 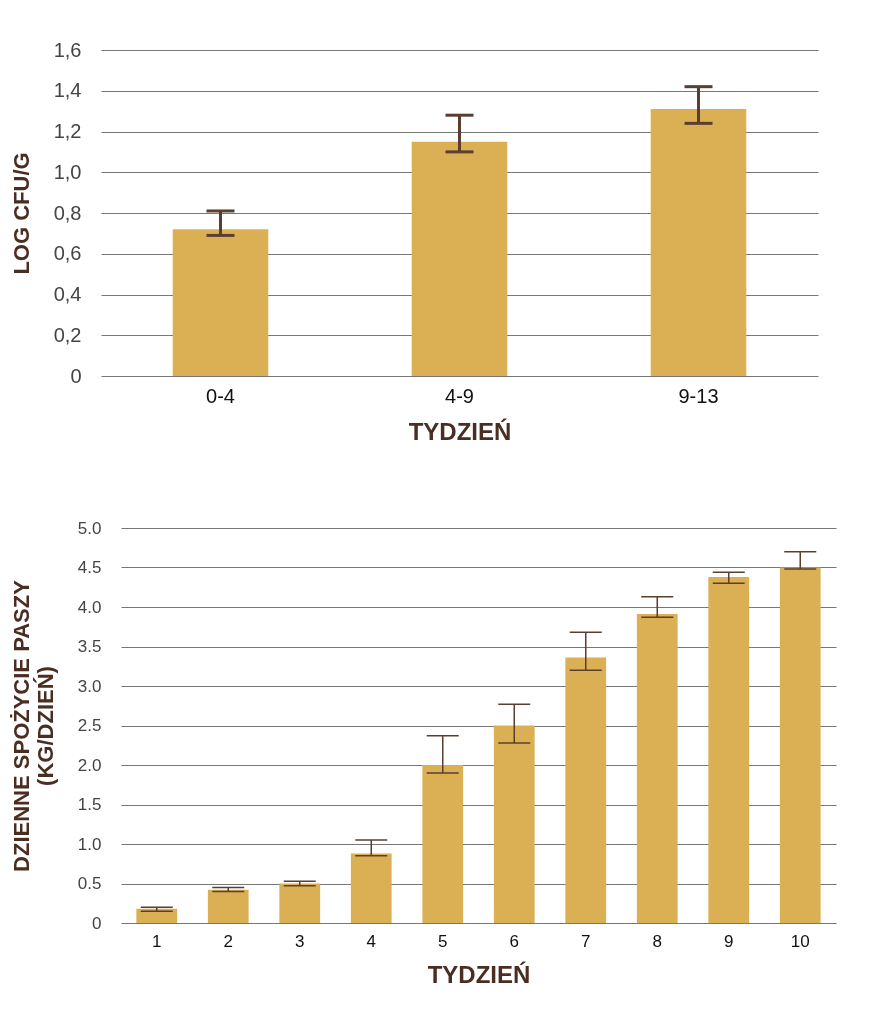 I want to click on y-tick-label: 0.5, so click(x=89, y=883).